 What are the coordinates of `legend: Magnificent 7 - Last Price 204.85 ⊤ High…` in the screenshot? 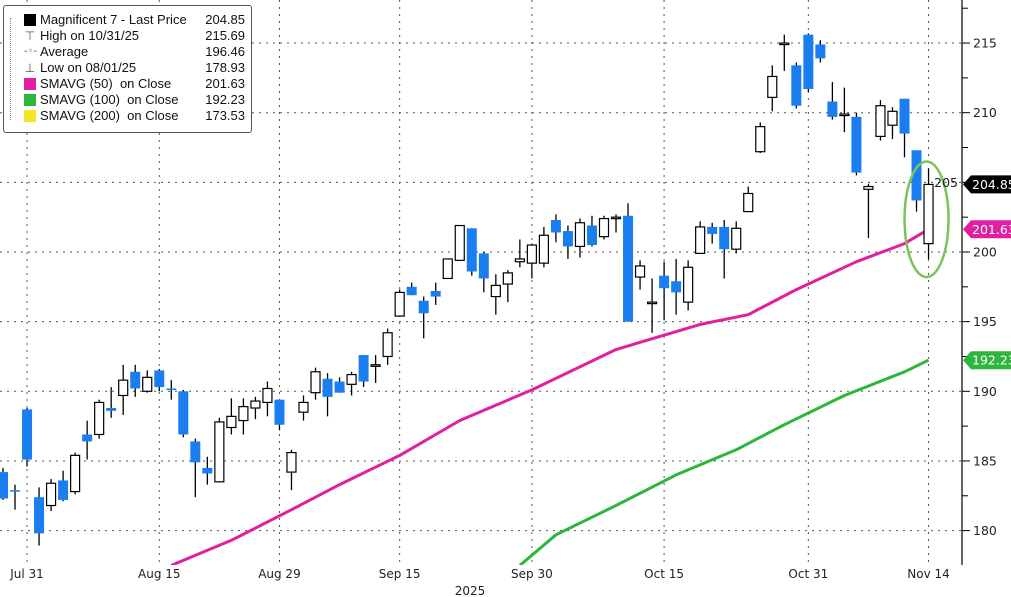 It's located at (127, 69).